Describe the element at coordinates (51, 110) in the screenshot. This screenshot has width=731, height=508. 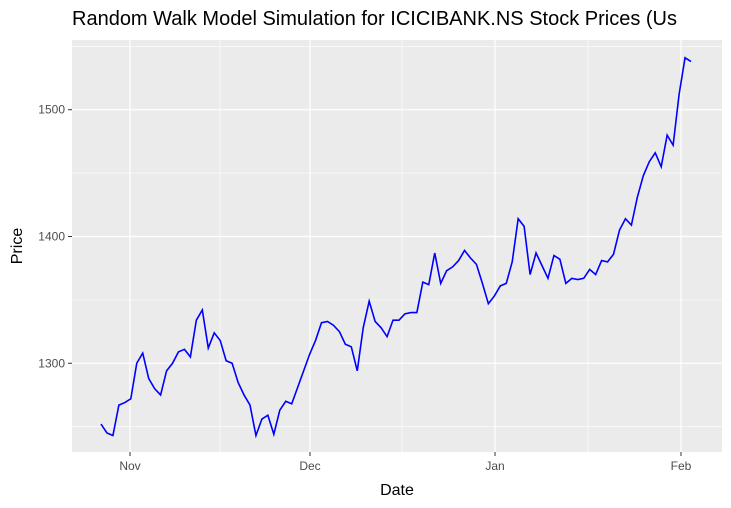
I see `y-tick-label: 1500` at that location.